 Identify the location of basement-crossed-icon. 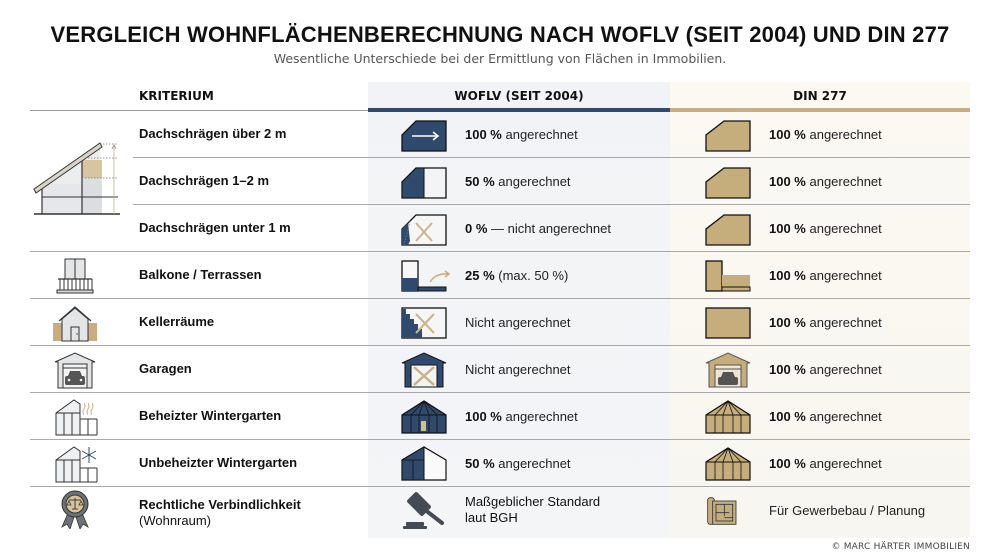
(424, 323).